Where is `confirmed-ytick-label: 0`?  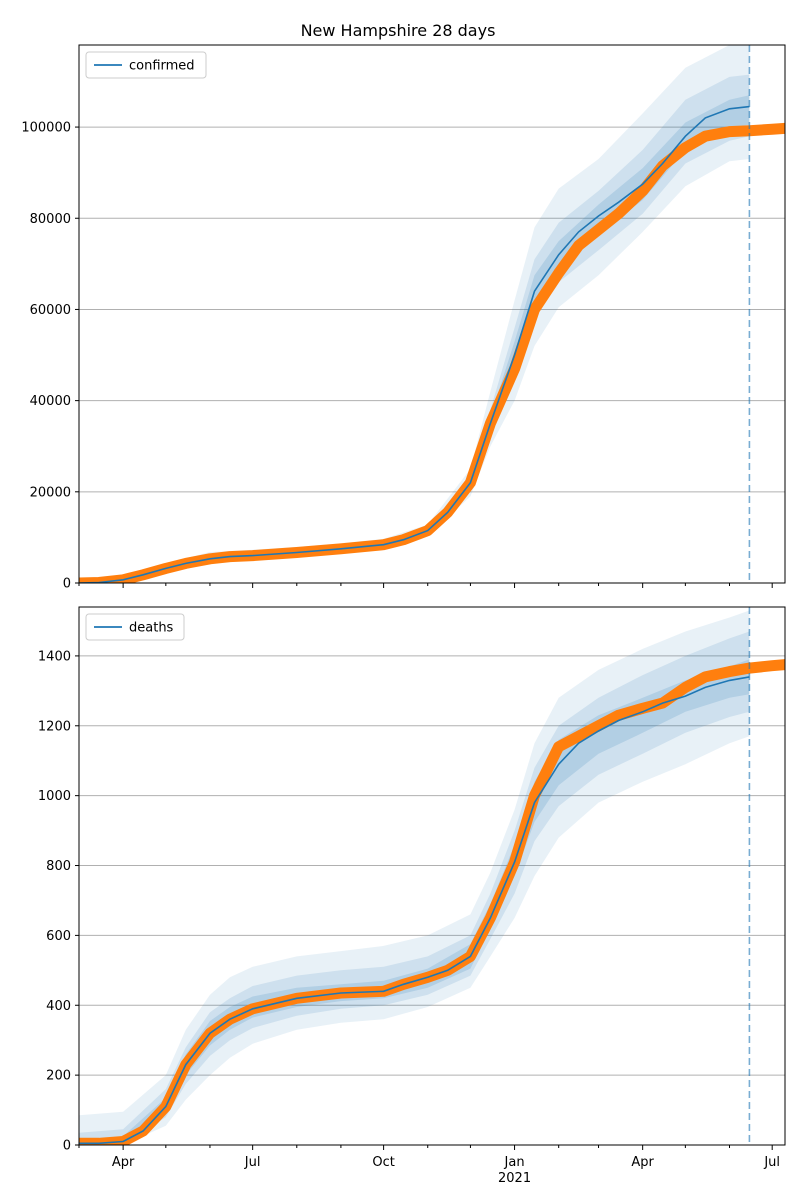
confirmed-ytick-label: 0 is located at coordinates (67, 584).